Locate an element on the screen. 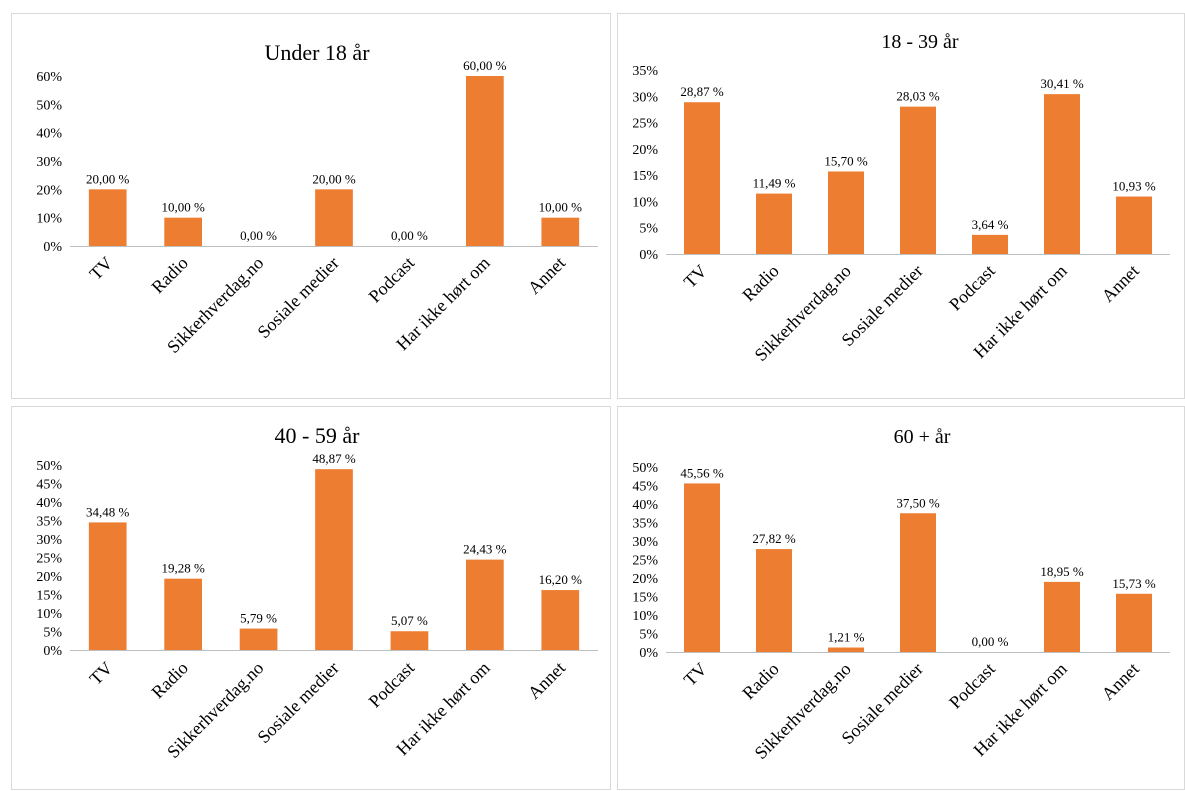 The image size is (1185, 791). y-tick-label: 15% is located at coordinates (645, 176).